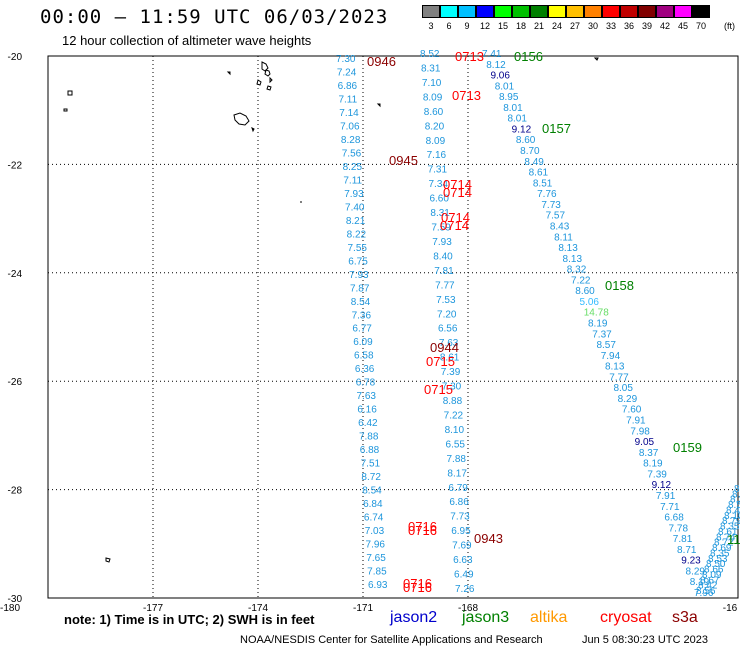 The image size is (740, 650). I want to click on wave-height-value: 7.60, so click(632, 410).